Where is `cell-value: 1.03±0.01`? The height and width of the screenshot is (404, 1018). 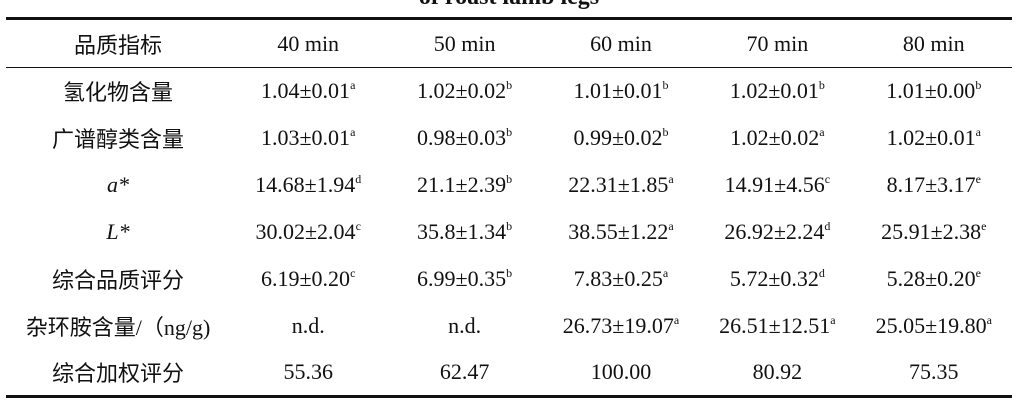 cell-value: 1.03±0.01 is located at coordinates (305, 137).